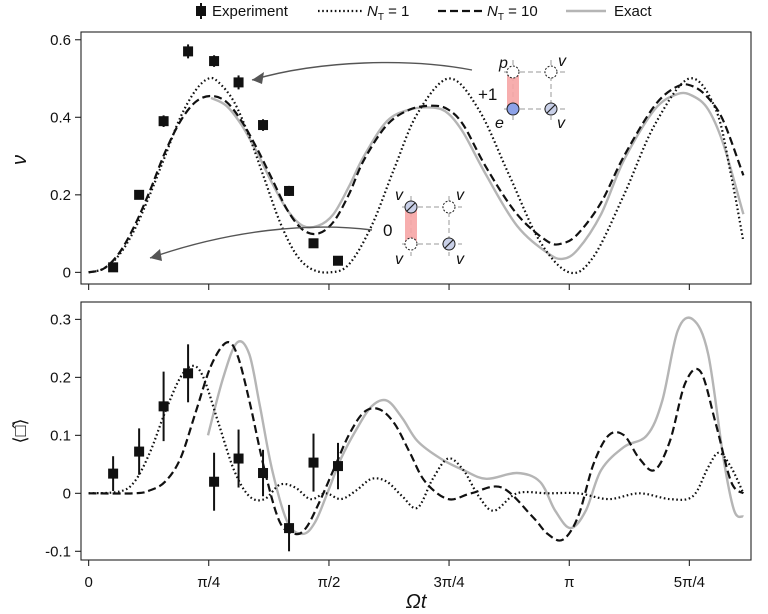 This screenshot has width=768, height=614. I want to click on top-y-tick-label: 0.6, so click(60, 40).